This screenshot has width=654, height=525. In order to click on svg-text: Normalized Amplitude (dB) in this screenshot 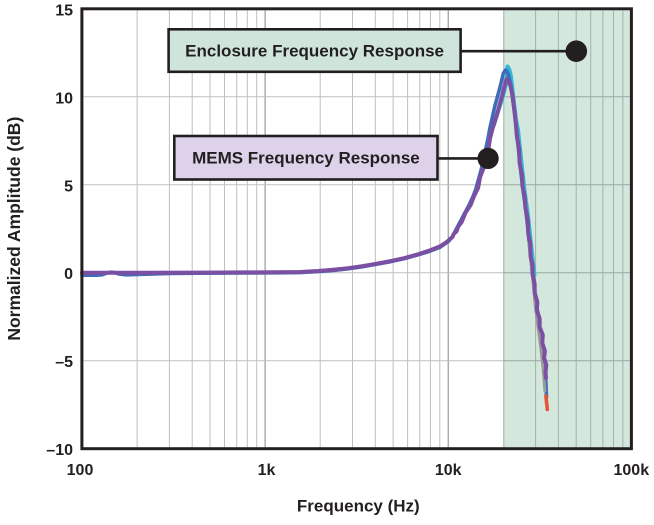, I will do `click(14, 229)`.